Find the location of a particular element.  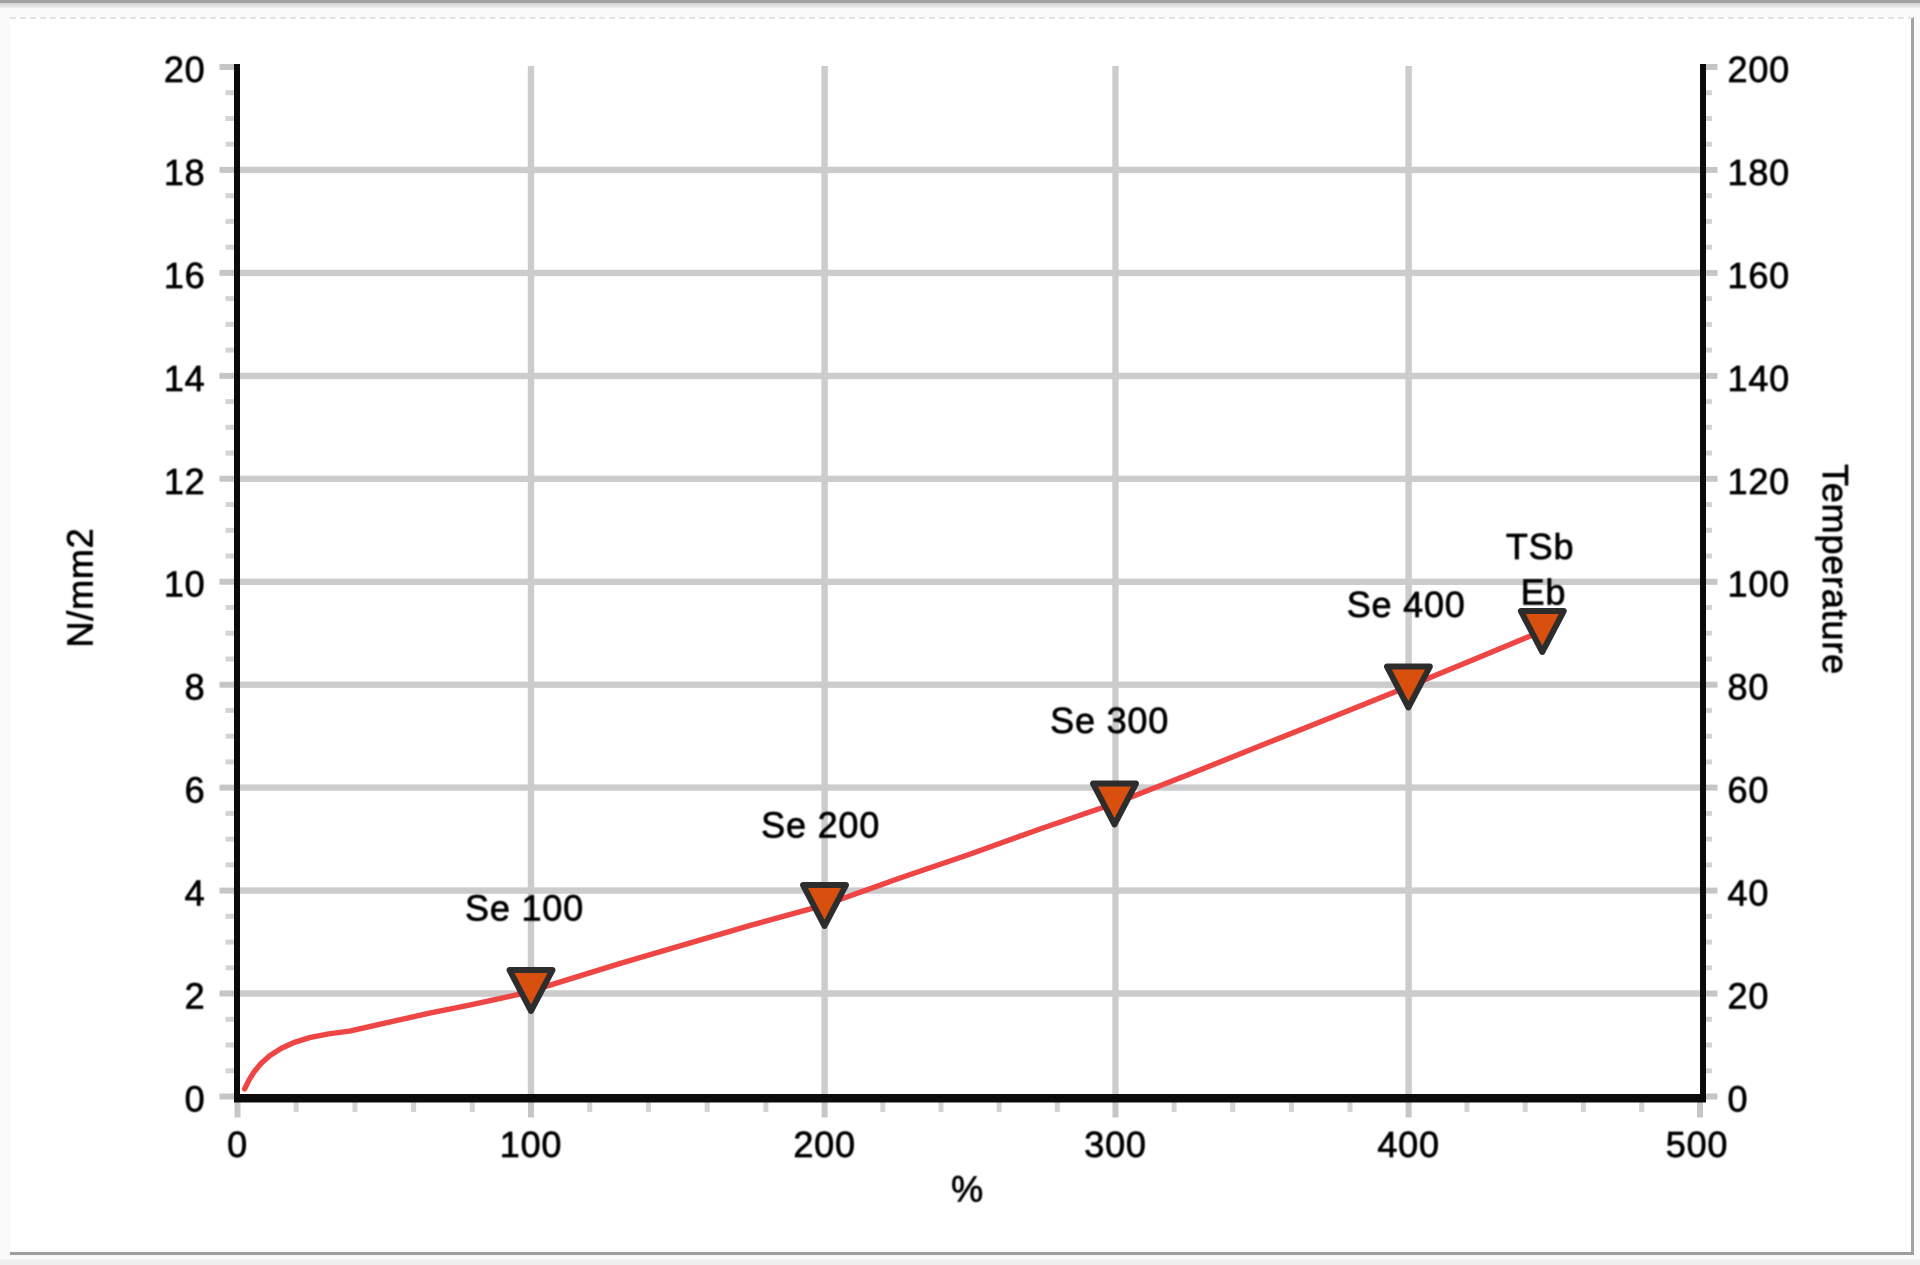

svg-text: 160 is located at coordinates (1759, 275).